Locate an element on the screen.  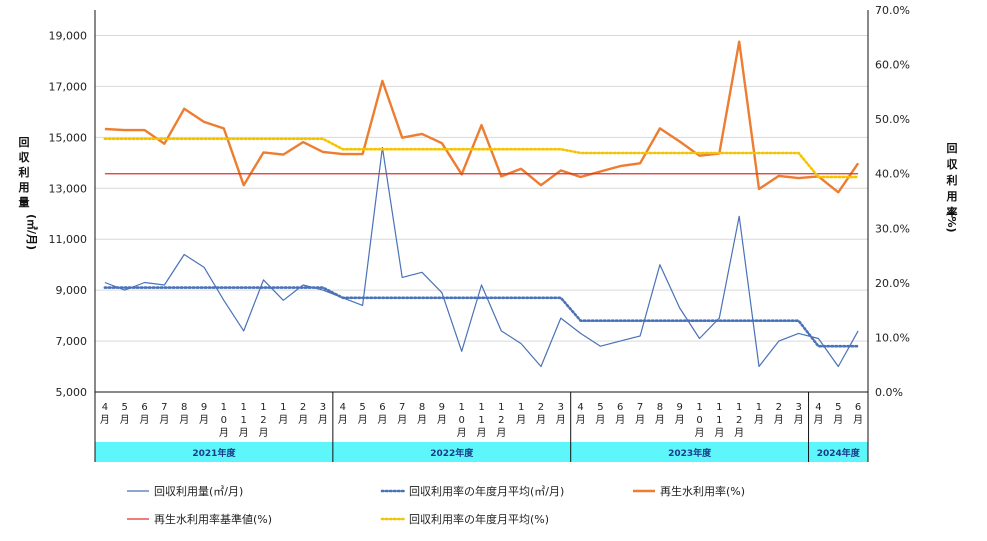
right-tick-label: 60.0% is located at coordinates (892, 65).